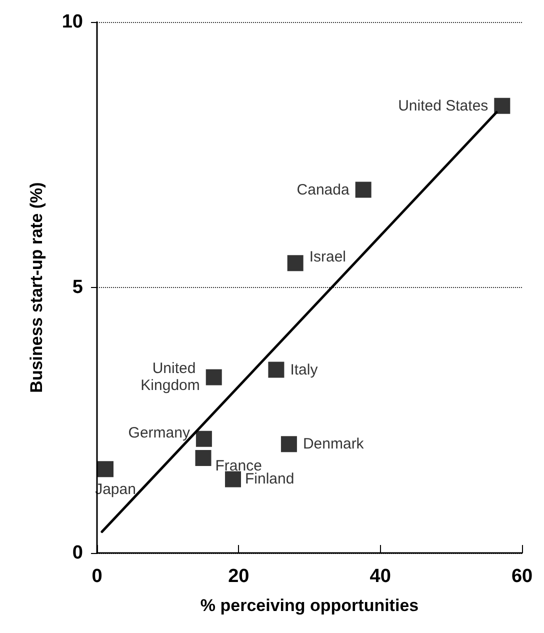 This screenshot has width=544, height=633. I want to click on annotation: United Kingdom, so click(170, 377).